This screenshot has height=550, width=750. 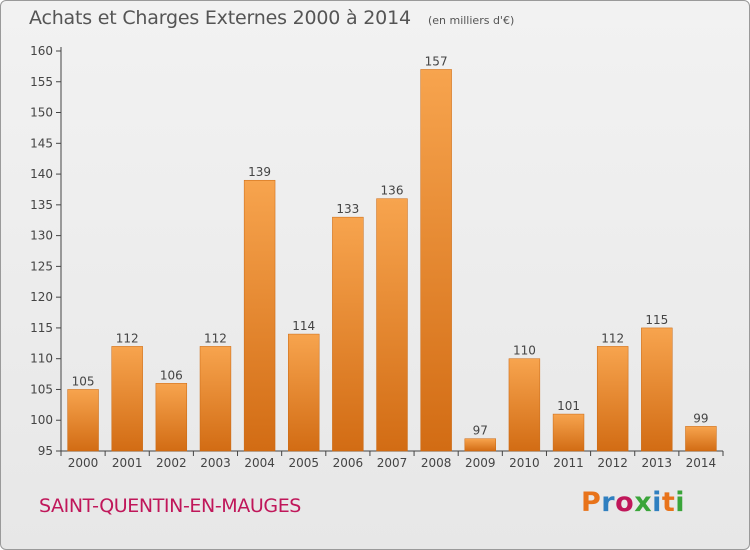 I want to click on logo-letter: x, so click(x=643, y=502).